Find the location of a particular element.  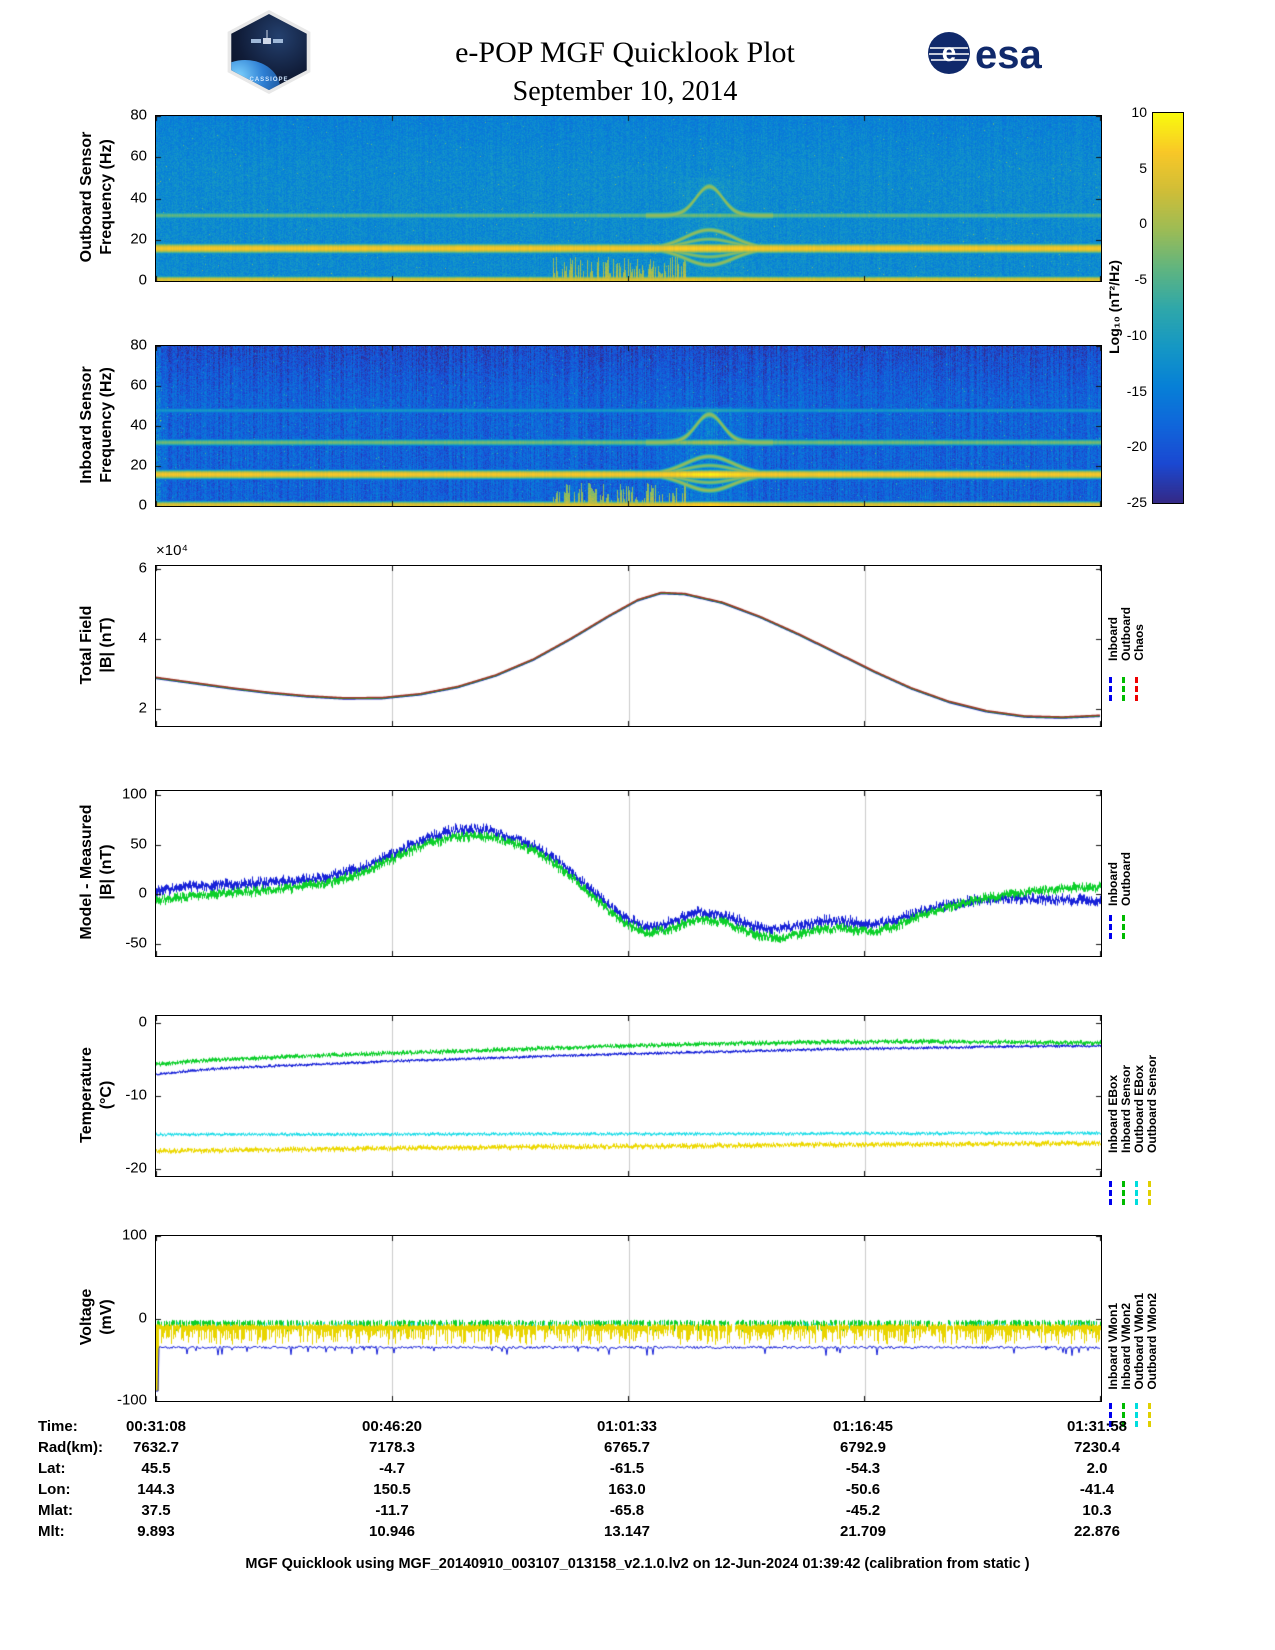

table-cell: 163.0 is located at coordinates (627, 1489).